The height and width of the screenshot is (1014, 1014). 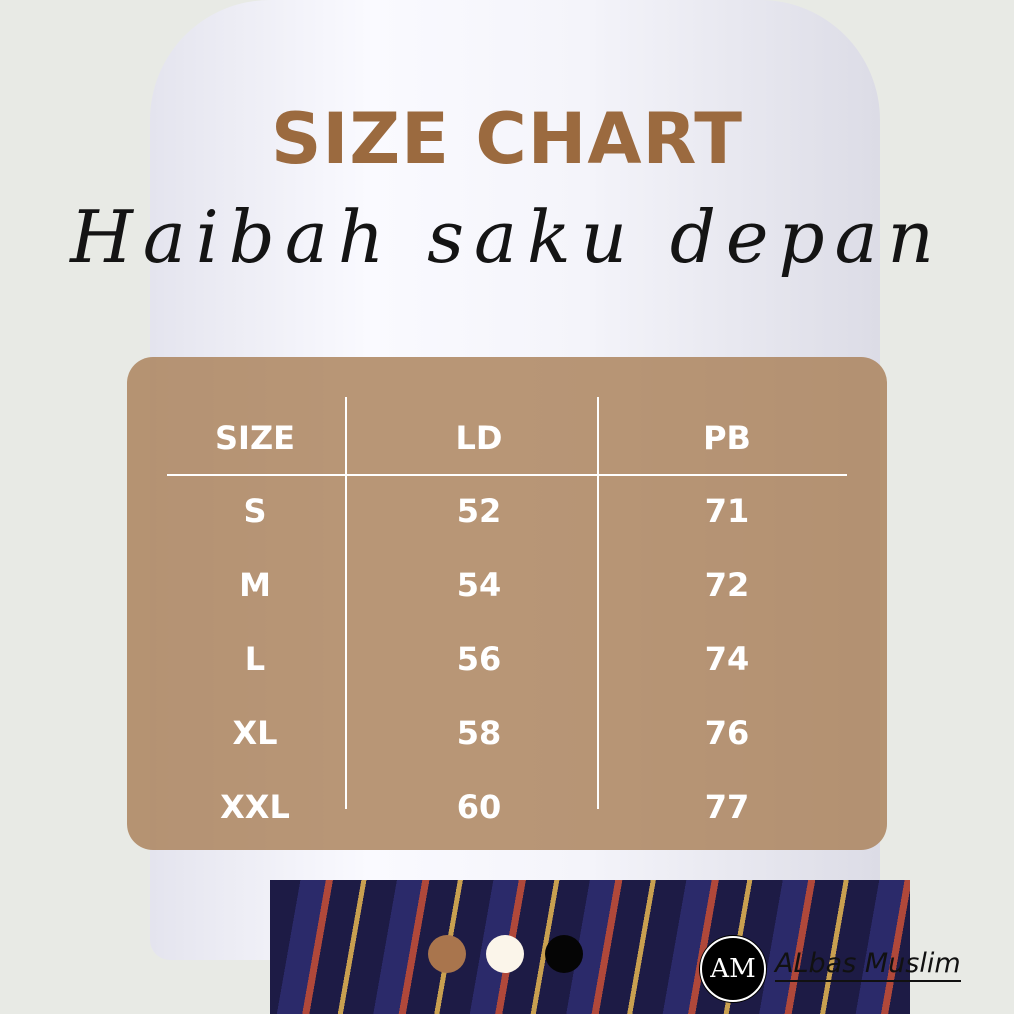 What do you see at coordinates (727, 807) in the screenshot?
I see `table-cell: 77` at bounding box center [727, 807].